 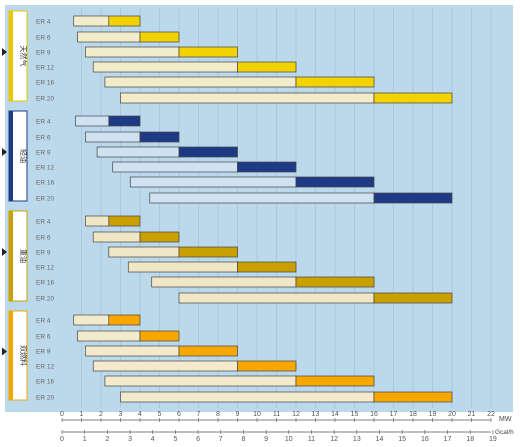 I want to click on group-name: 天然气, so click(x=23, y=56).